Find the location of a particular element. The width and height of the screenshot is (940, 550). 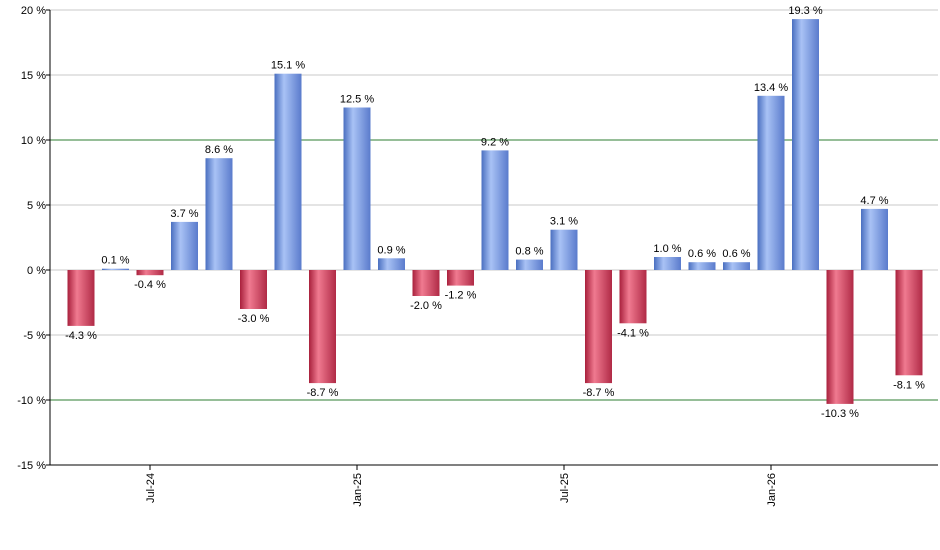

bar-value-label: 12.5 % is located at coordinates (357, 100).